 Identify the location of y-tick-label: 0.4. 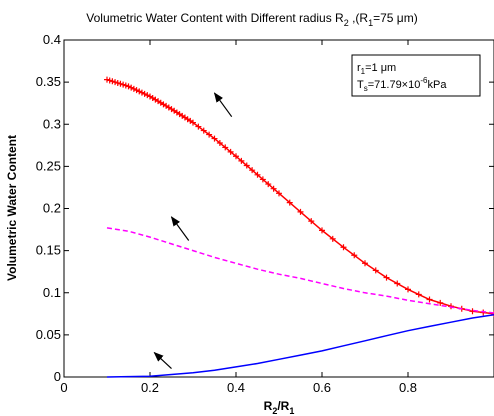
(52, 39).